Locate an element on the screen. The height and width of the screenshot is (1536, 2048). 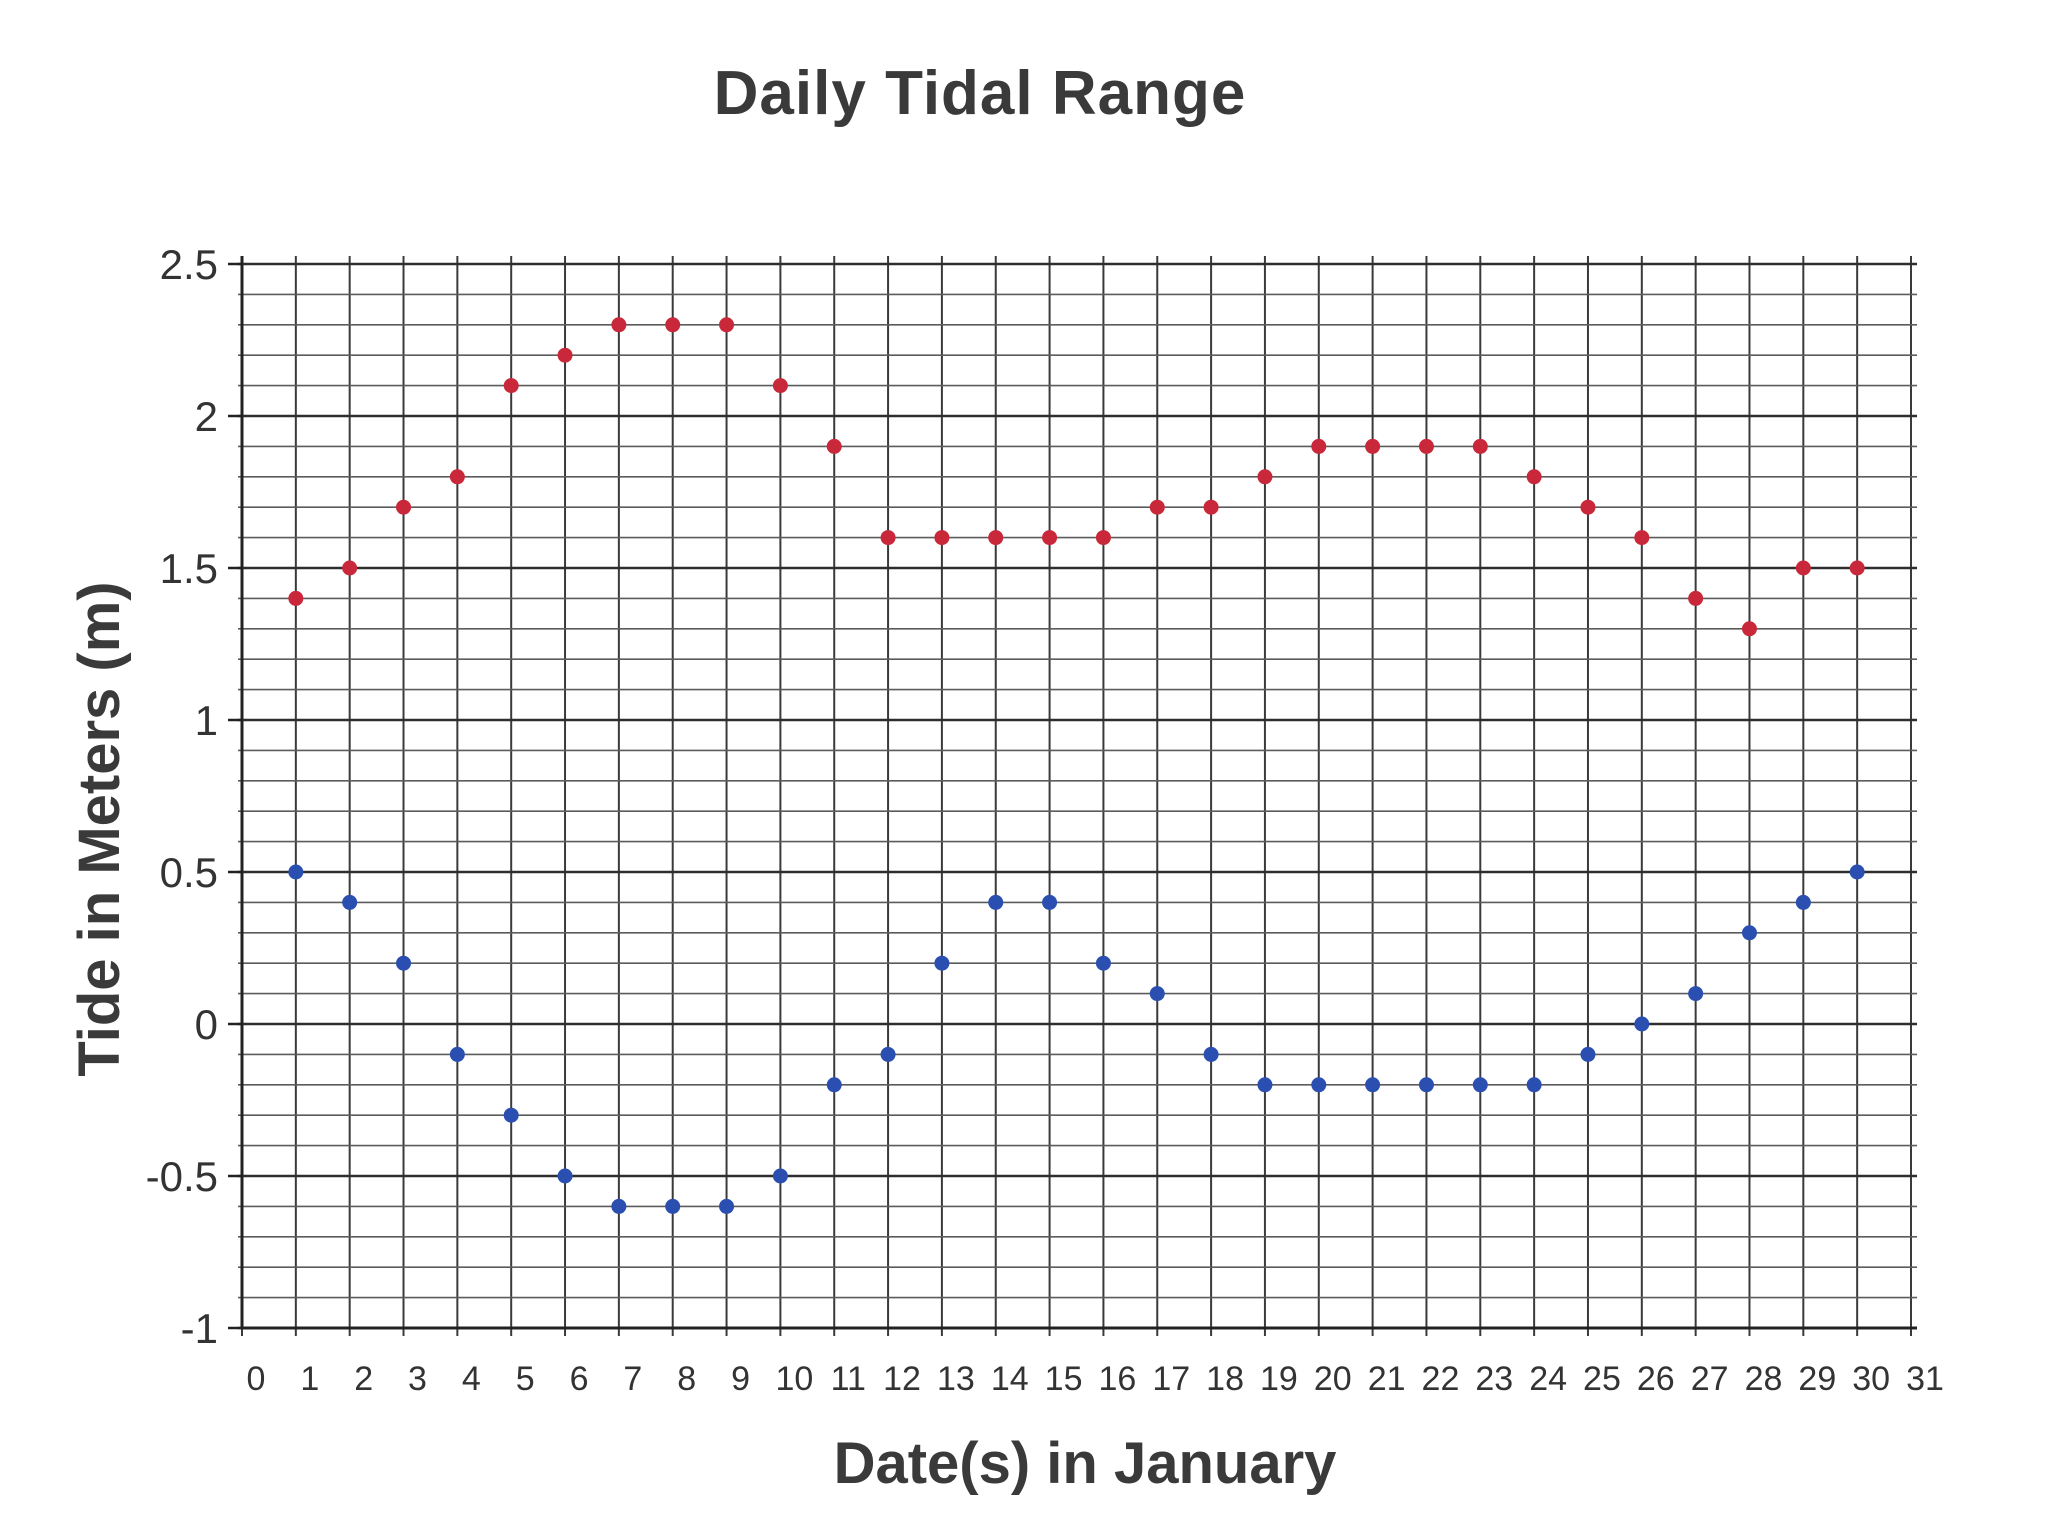
y-tick-labels: 2.5 2 1.5 1 0.5 0 -0.5 -1 is located at coordinates (194, 796).